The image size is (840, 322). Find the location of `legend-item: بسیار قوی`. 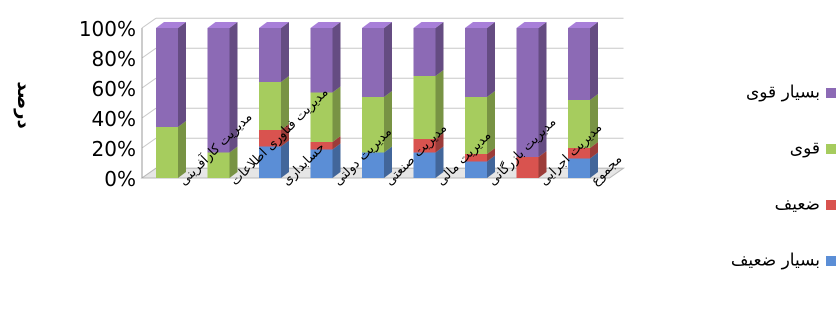

legend-item: بسیار قوی is located at coordinates (777, 94).